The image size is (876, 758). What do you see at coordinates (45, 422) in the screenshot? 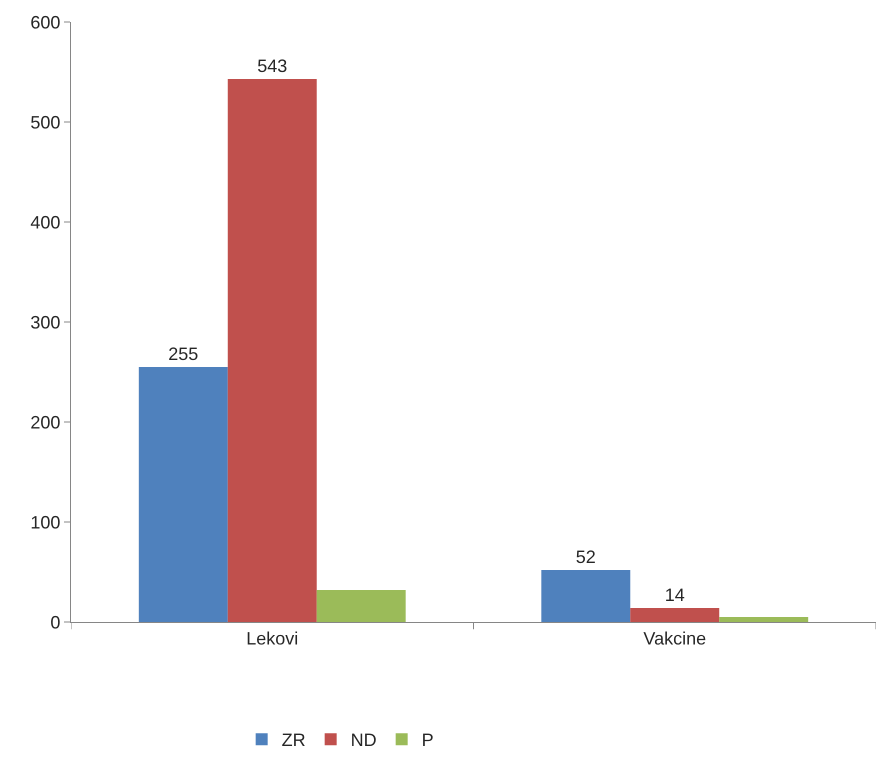
I see `y-tick-label: 200` at bounding box center [45, 422].